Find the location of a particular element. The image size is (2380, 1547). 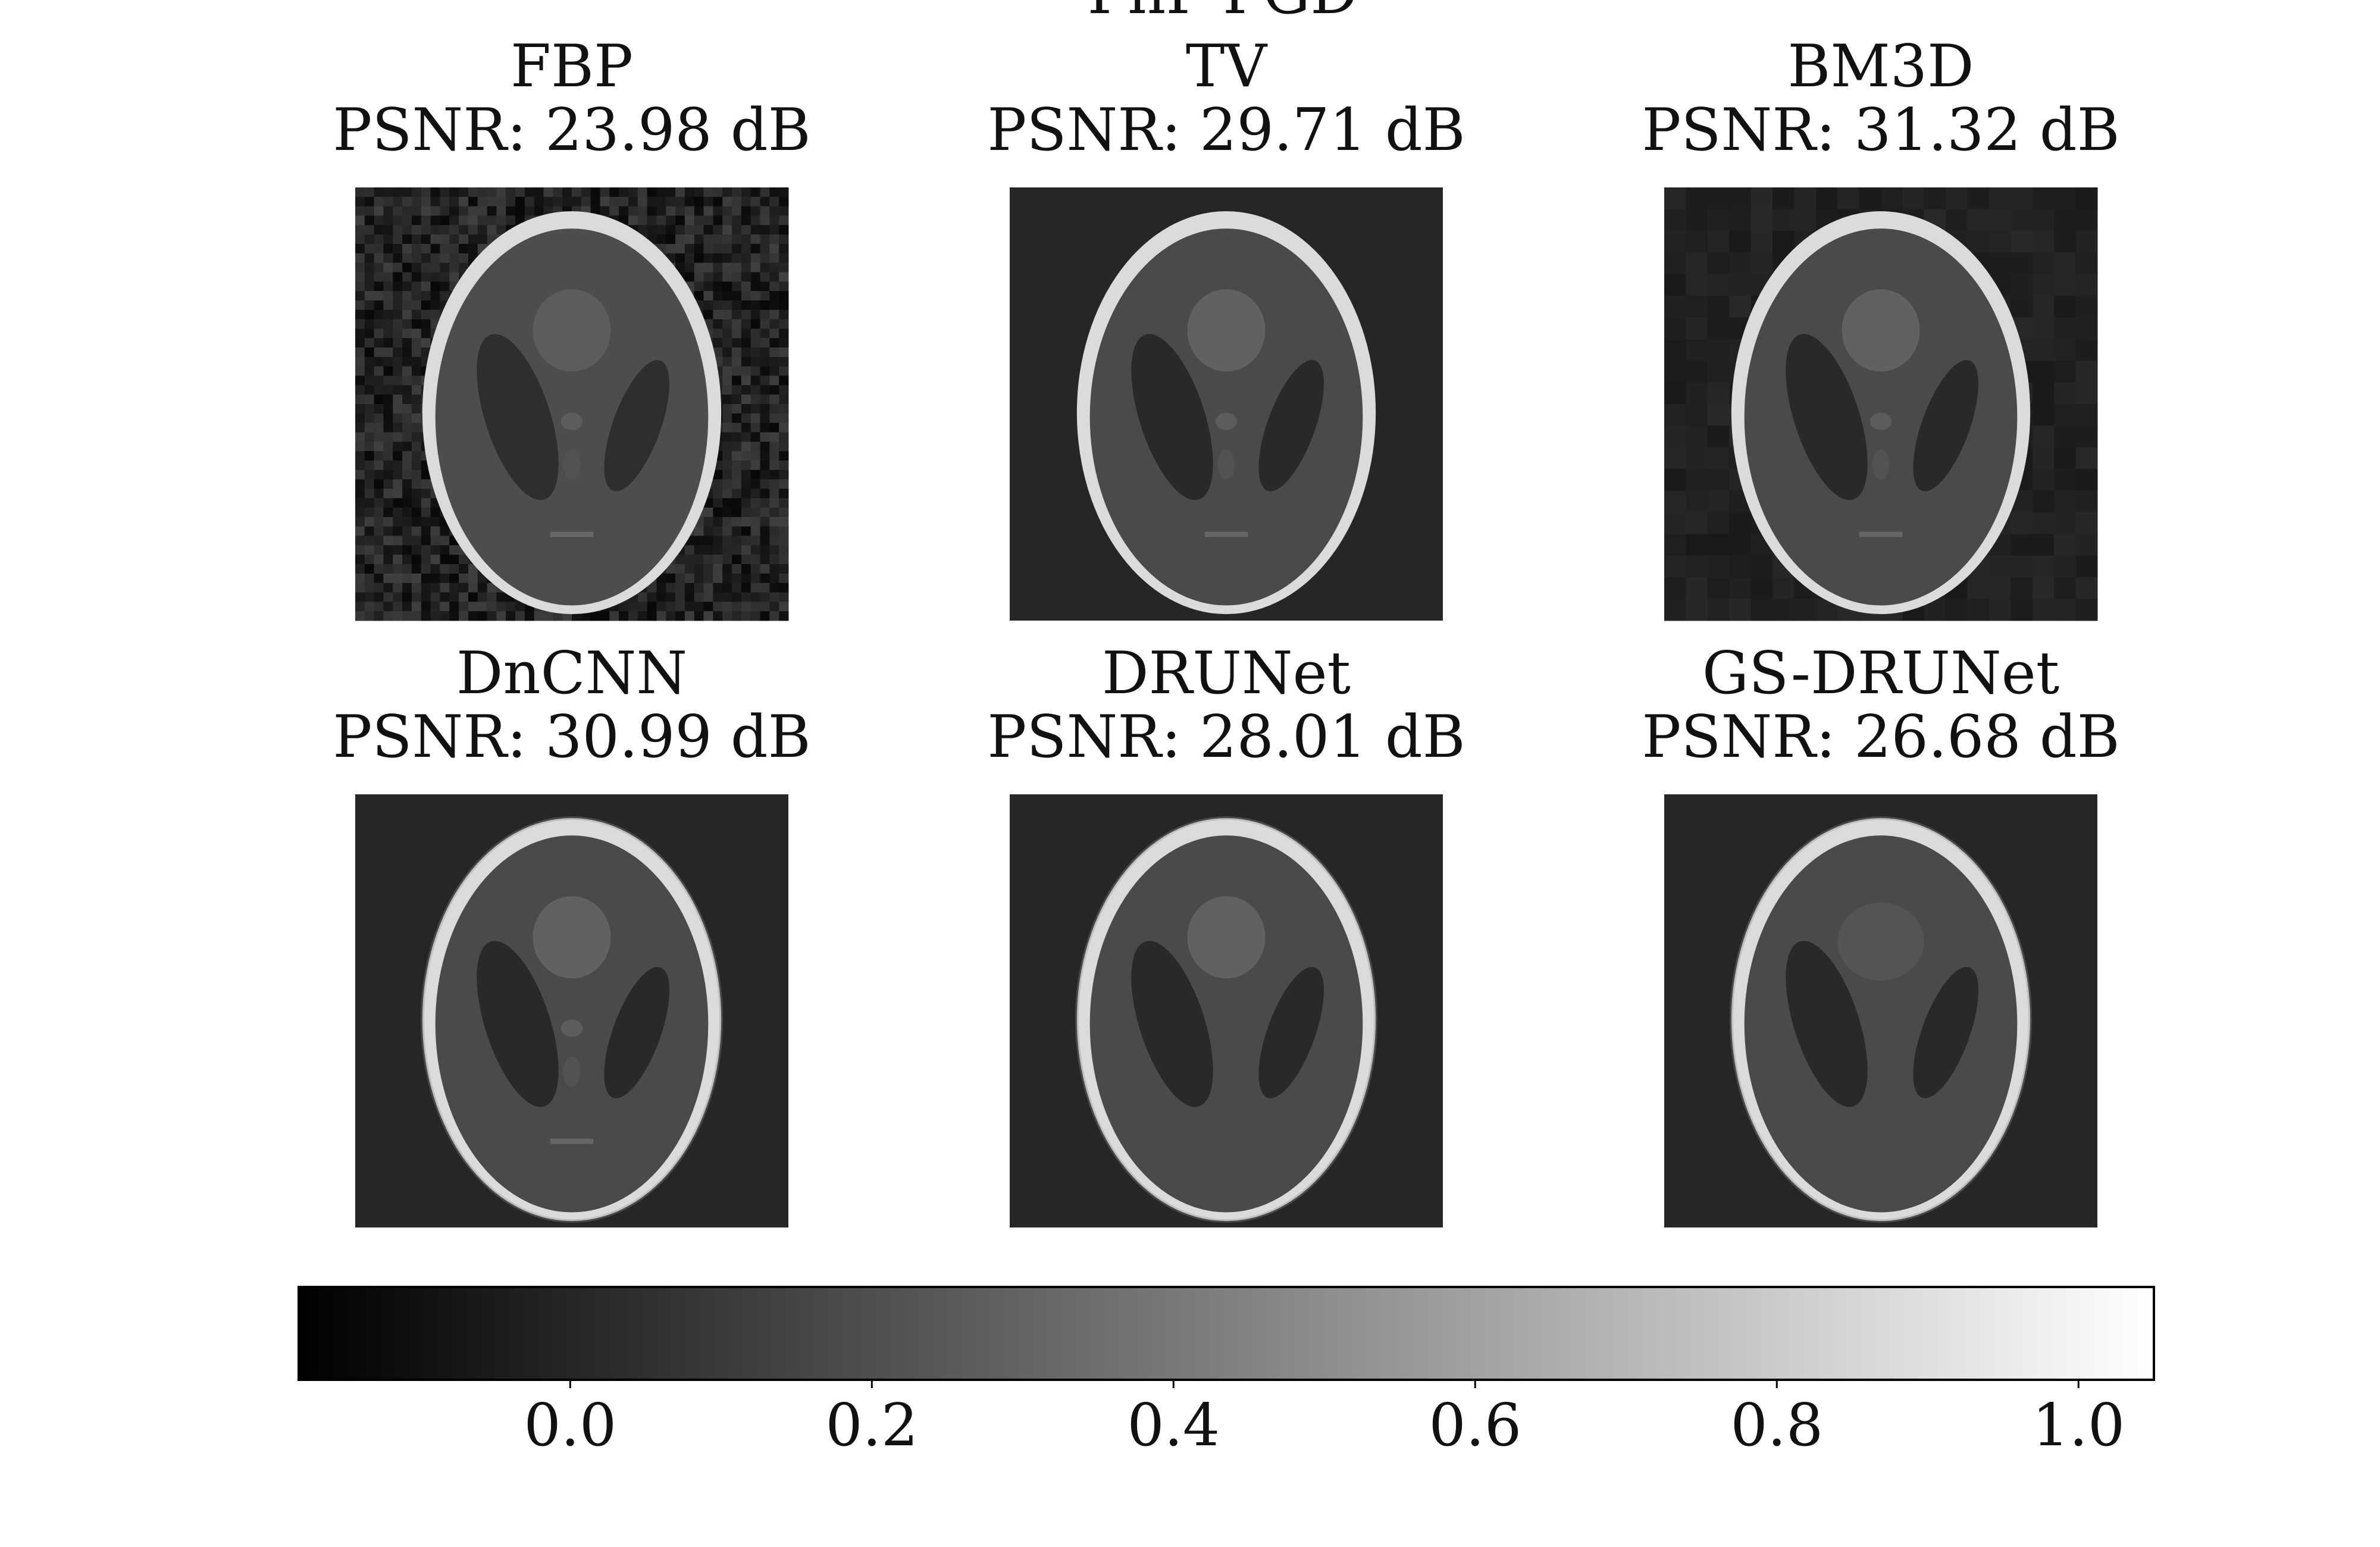

colorbar-tick-label: 0.0 is located at coordinates (570, 1426).